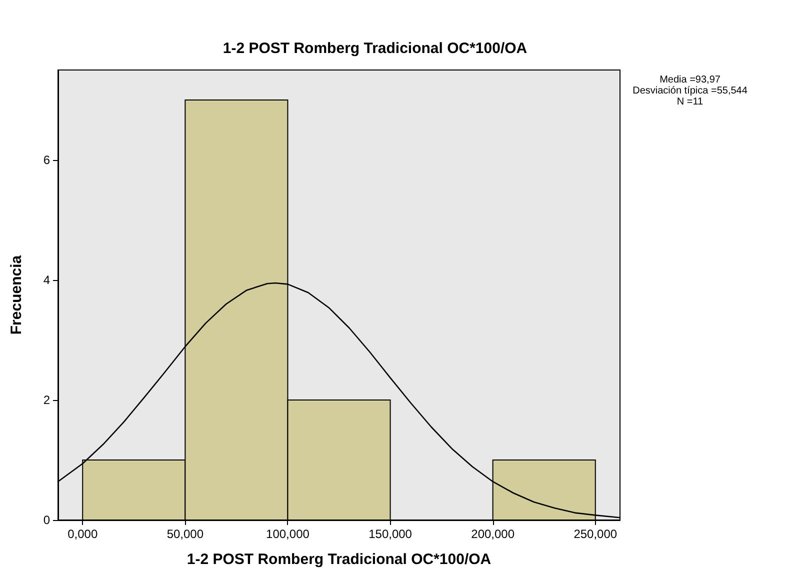 The image size is (804, 582). I want to click on y-tick-label: 6, so click(46, 160).